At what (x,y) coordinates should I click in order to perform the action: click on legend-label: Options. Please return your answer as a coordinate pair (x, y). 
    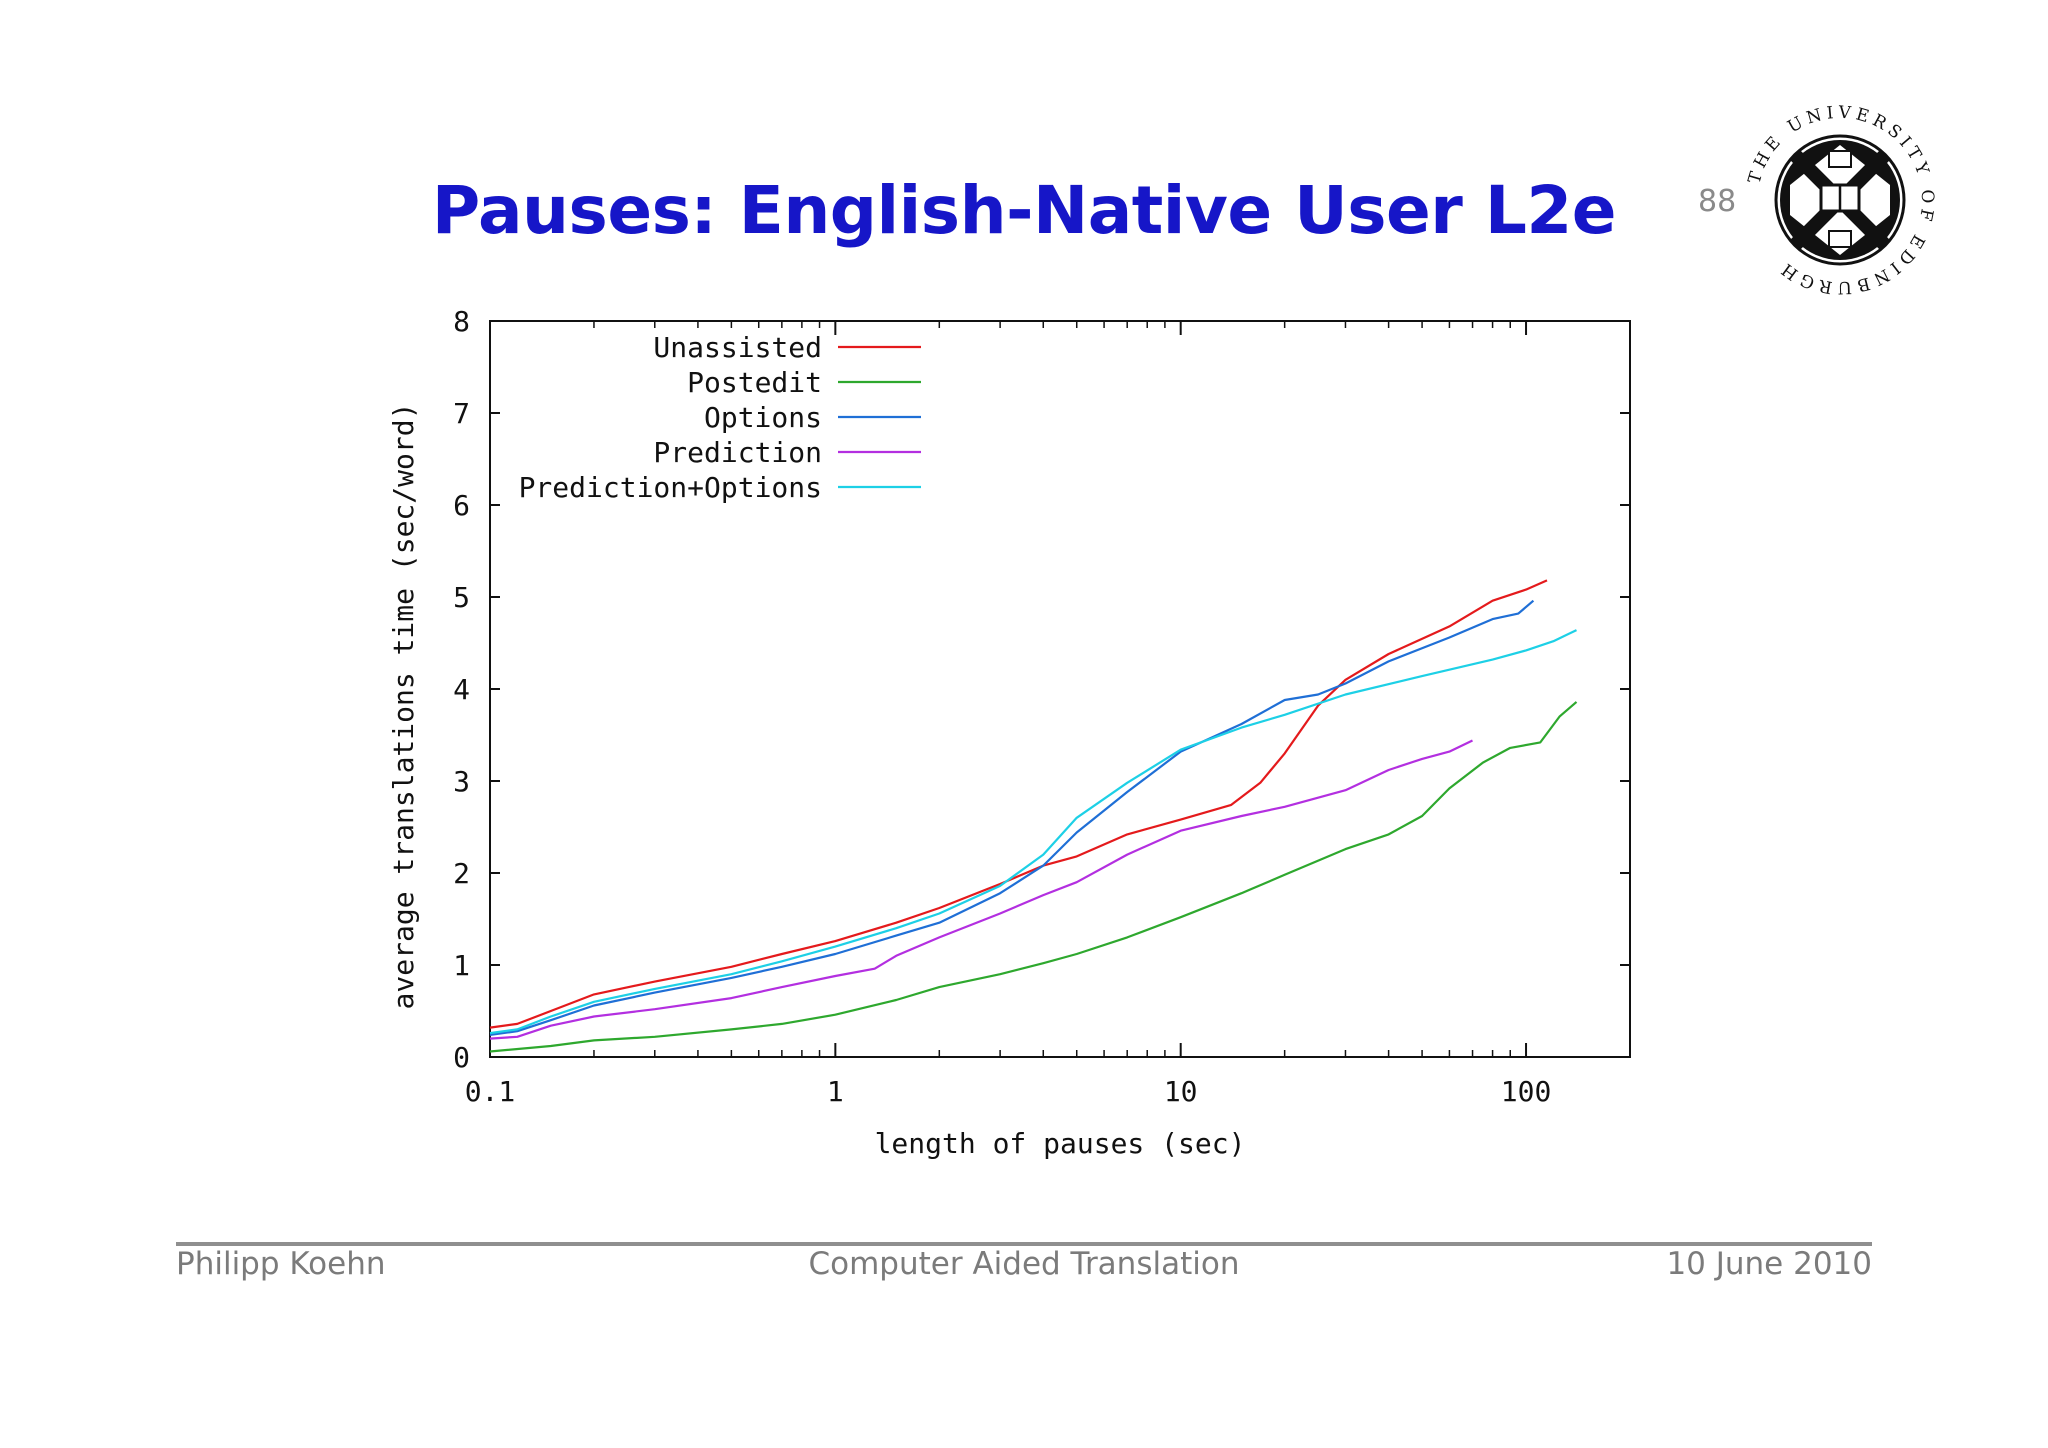
    Looking at the image, I should click on (763, 417).